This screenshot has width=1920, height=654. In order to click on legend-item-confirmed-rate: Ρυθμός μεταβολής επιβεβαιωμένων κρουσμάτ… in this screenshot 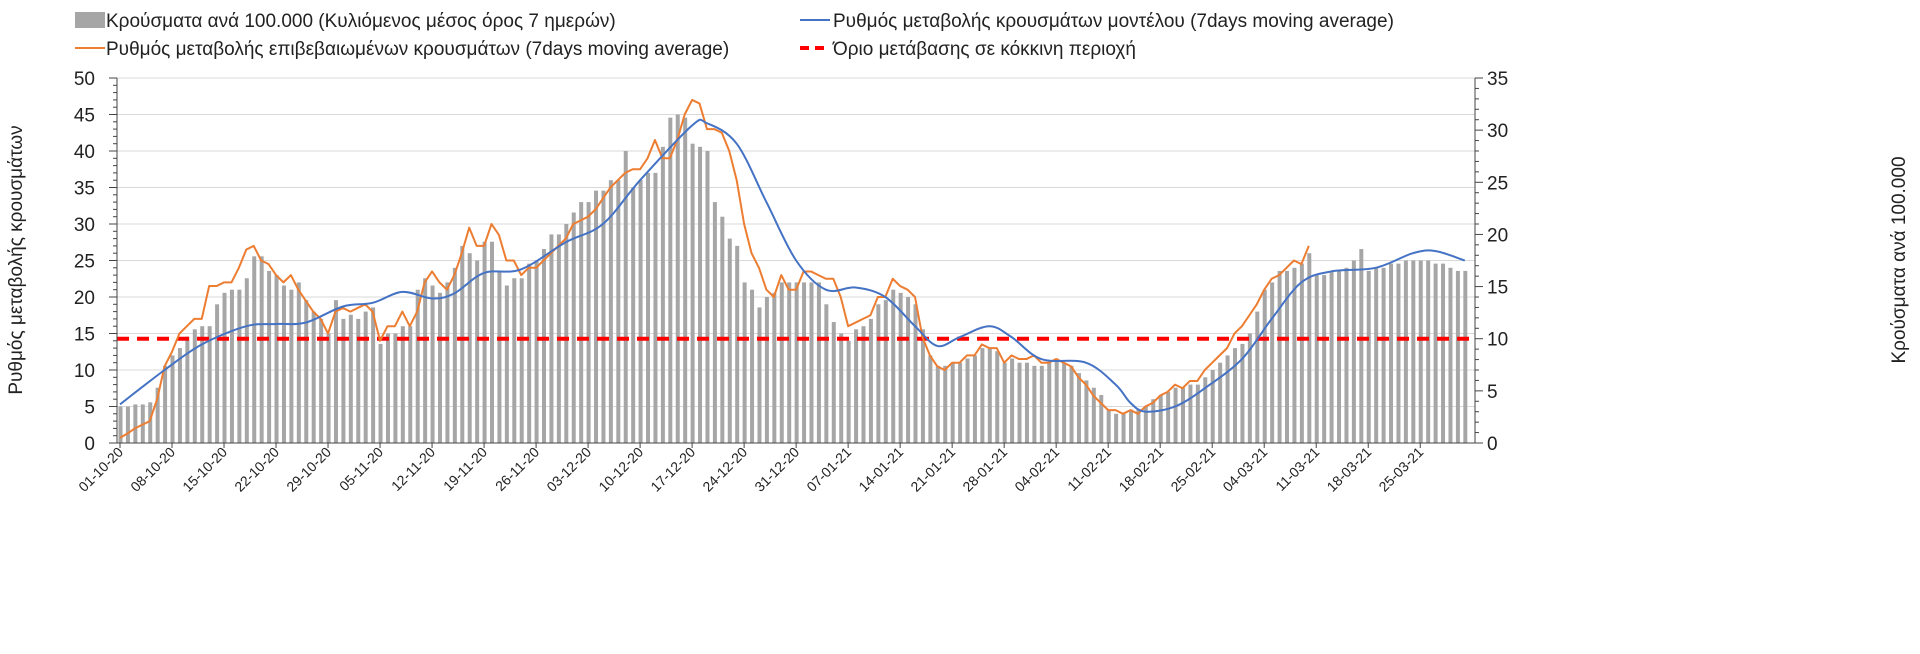, I will do `click(402, 49)`.